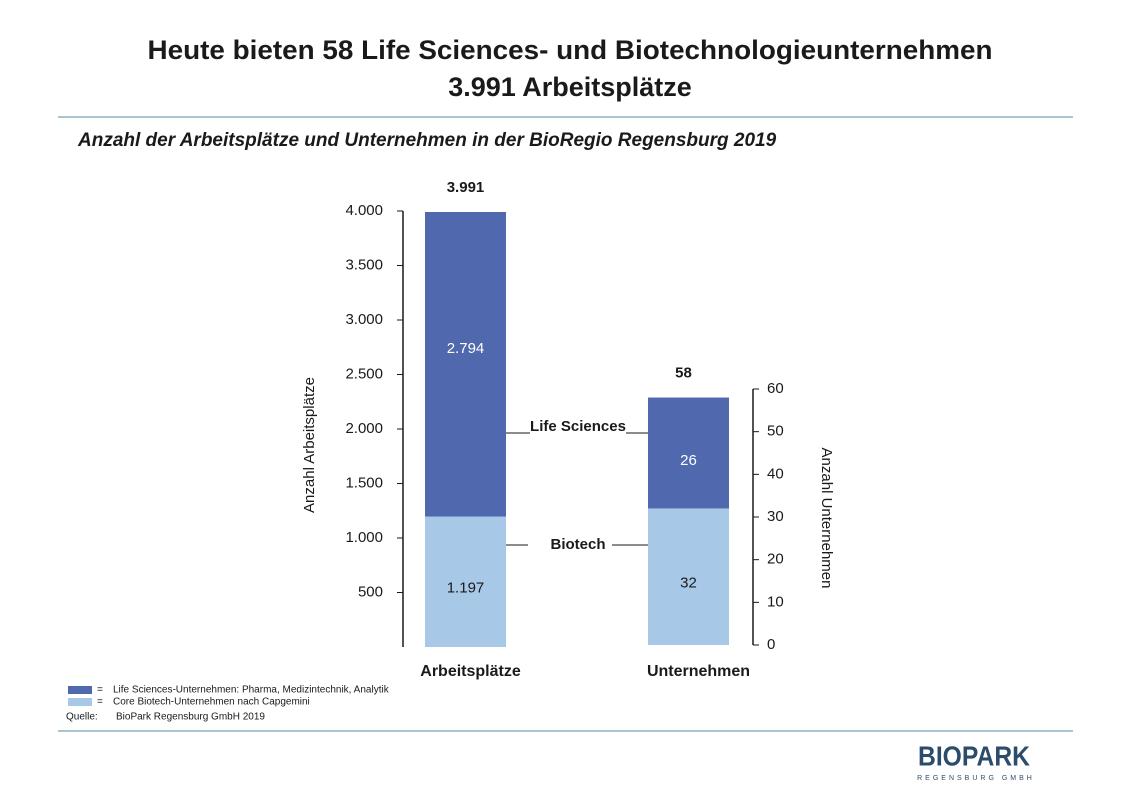  What do you see at coordinates (466, 187) in the screenshot?
I see `total-label: 3.991` at bounding box center [466, 187].